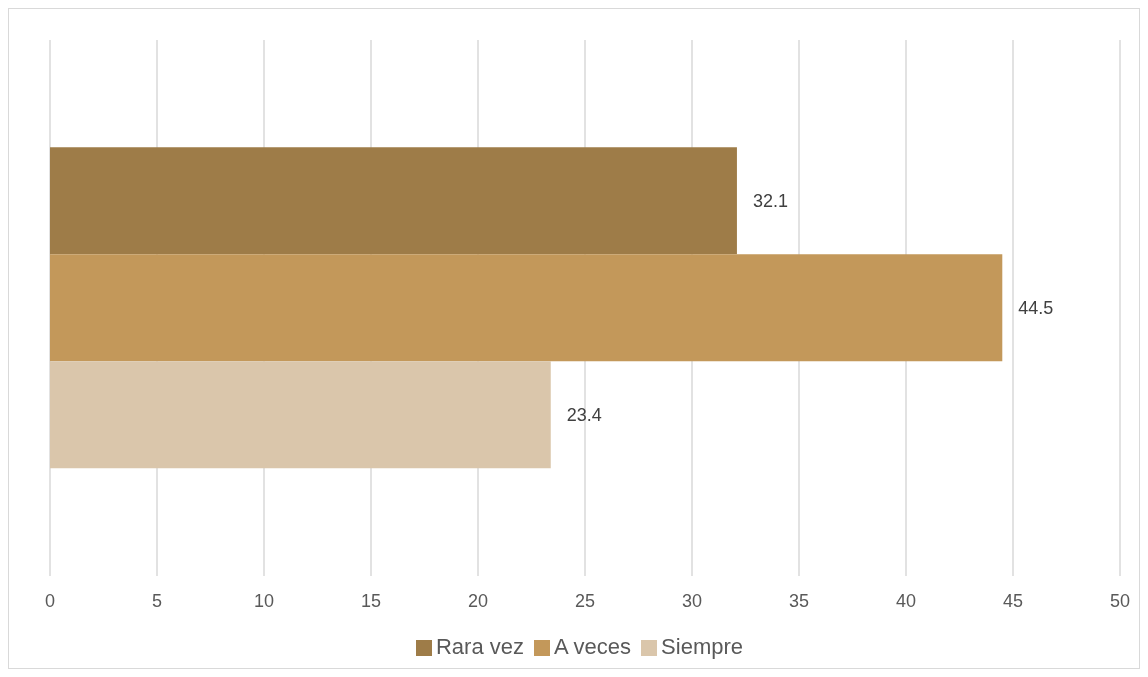 The image size is (1148, 677). Describe the element at coordinates (770, 201) in the screenshot. I see `data-label: 32.1` at that location.